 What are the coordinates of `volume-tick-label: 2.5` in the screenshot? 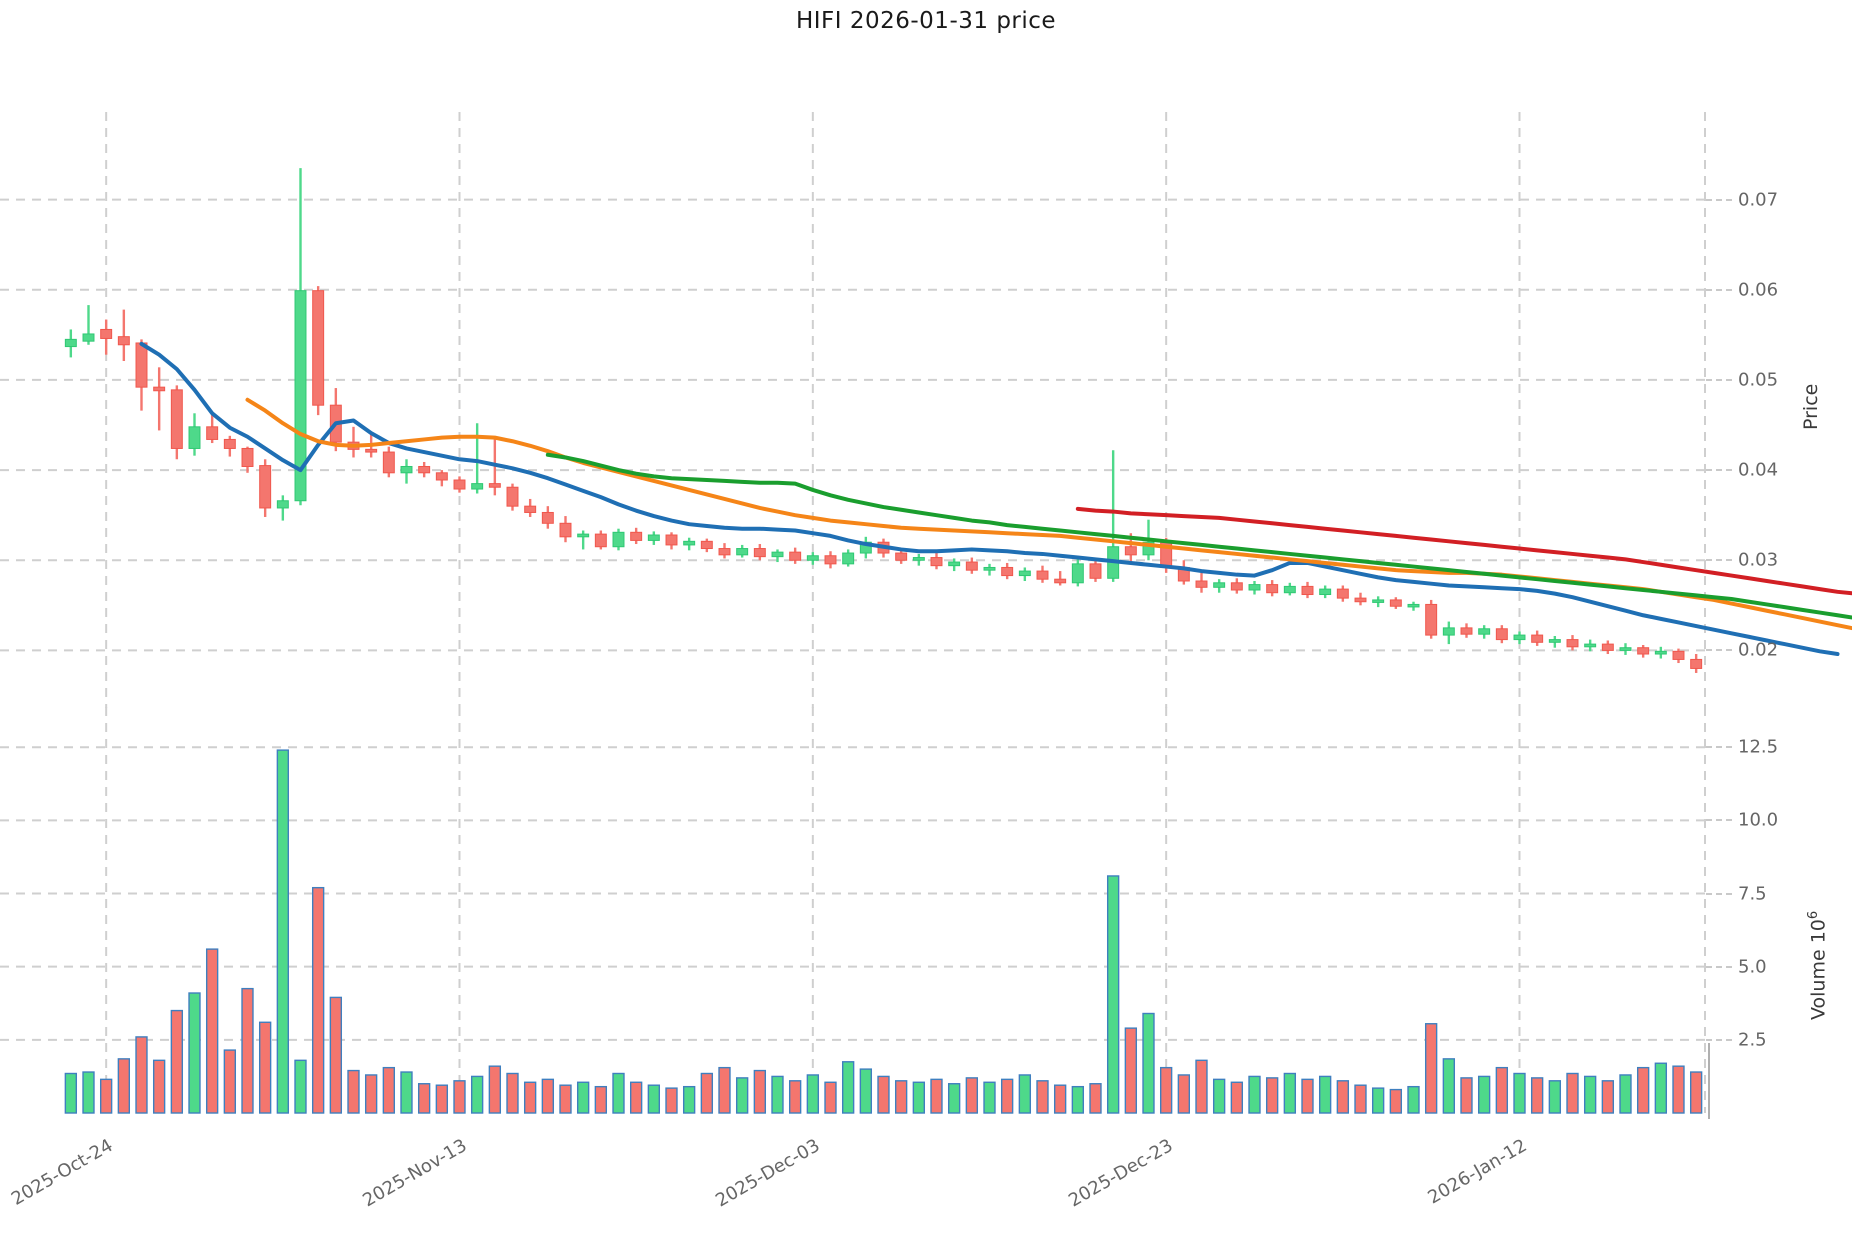 It's located at (1752, 1040).